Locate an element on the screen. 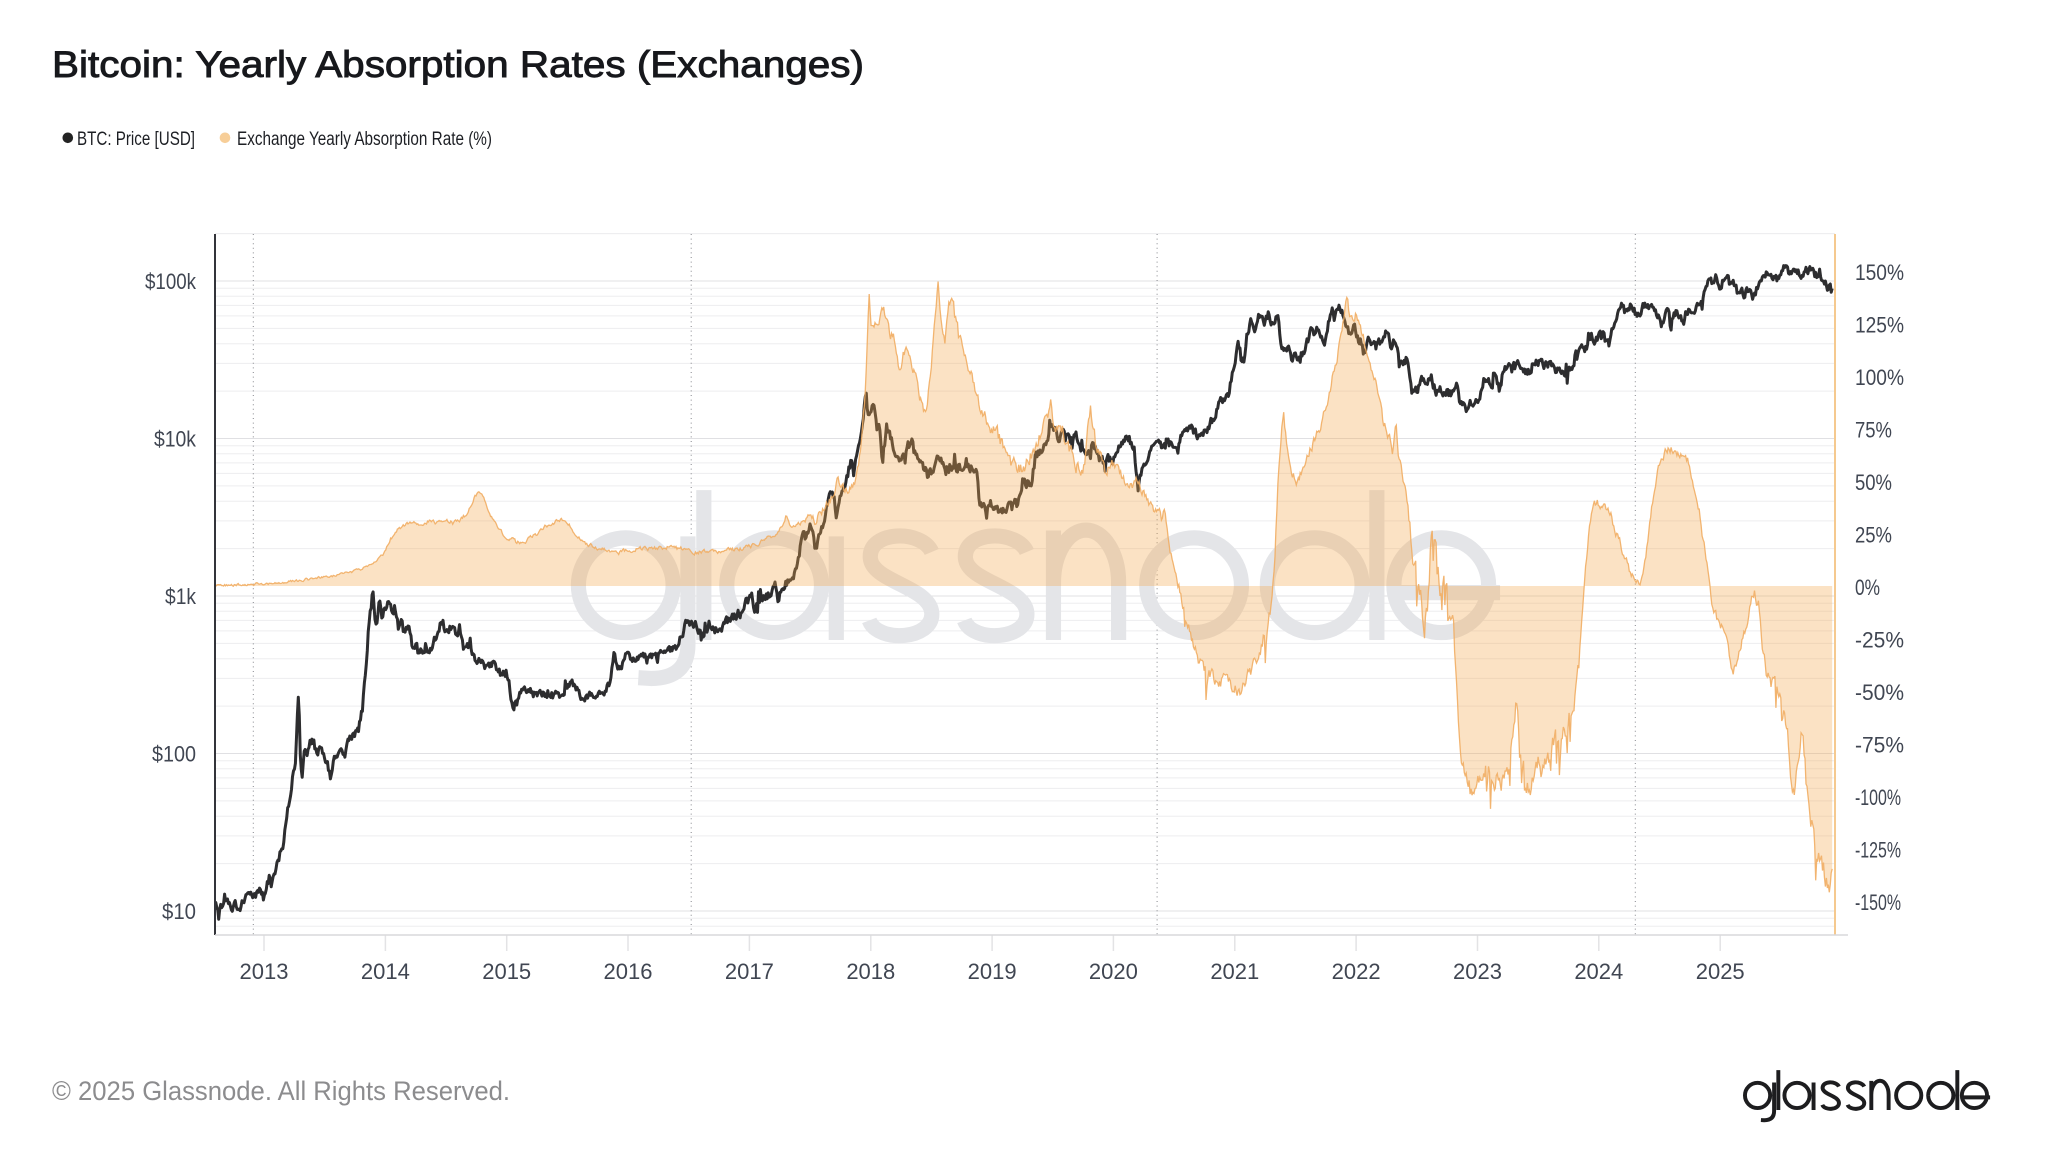 The image size is (2048, 1152). svg-text: 0% is located at coordinates (1867, 587).